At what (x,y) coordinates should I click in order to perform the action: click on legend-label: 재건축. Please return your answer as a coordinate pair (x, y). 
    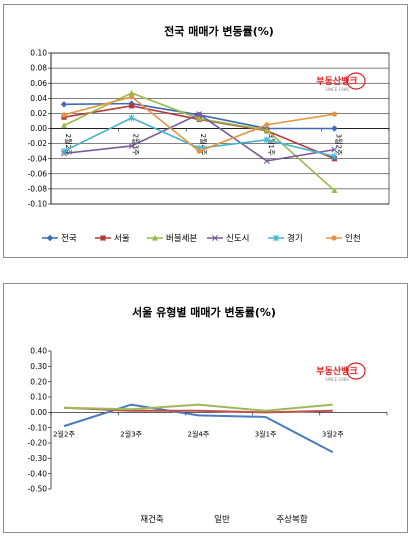
    Looking at the image, I should click on (152, 519).